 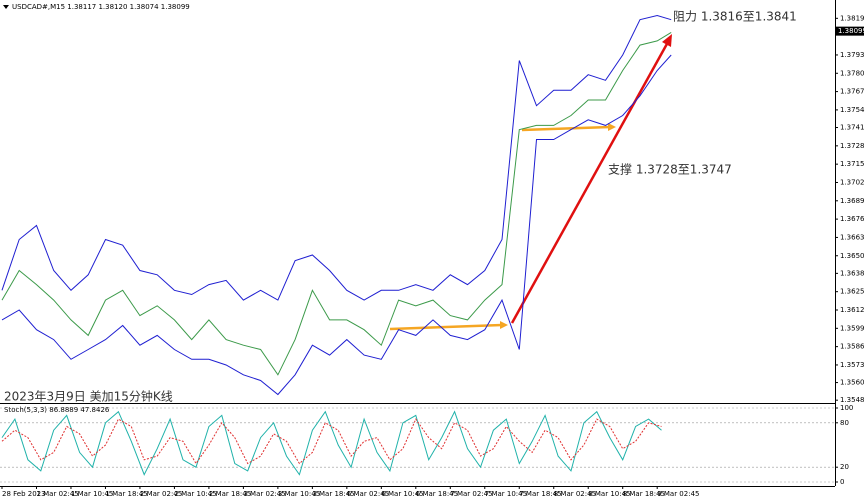 I want to click on x-tick-label: 1 Mar 10:45, so click(x=92, y=494).